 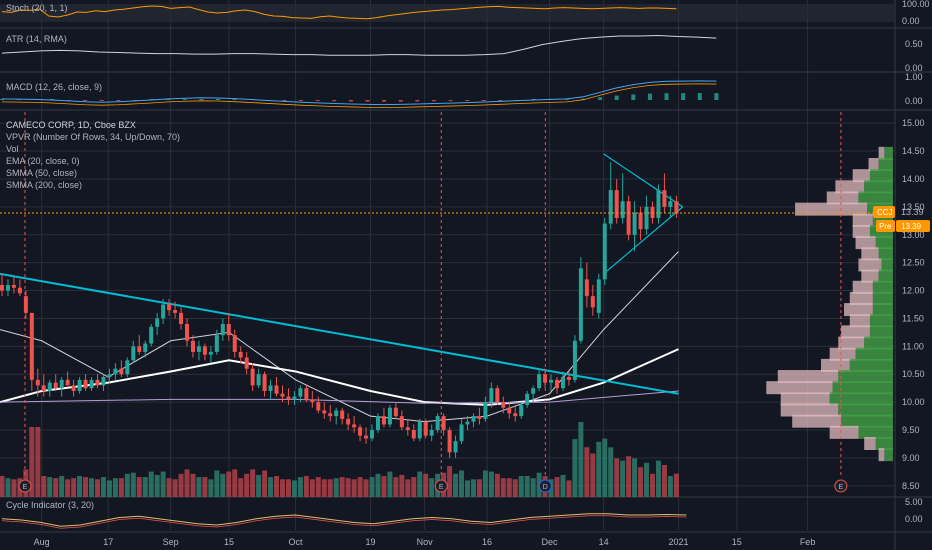 What do you see at coordinates (911, 486) in the screenshot?
I see `price-tick-label: 8.50` at bounding box center [911, 486].